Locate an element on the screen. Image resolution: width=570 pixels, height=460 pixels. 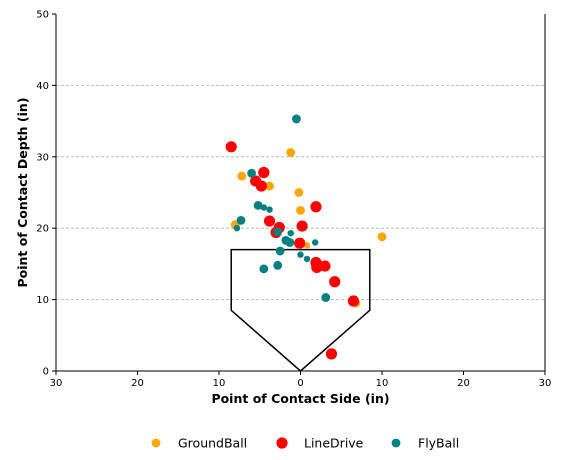
y-tick-label: 20 is located at coordinates (42, 229).